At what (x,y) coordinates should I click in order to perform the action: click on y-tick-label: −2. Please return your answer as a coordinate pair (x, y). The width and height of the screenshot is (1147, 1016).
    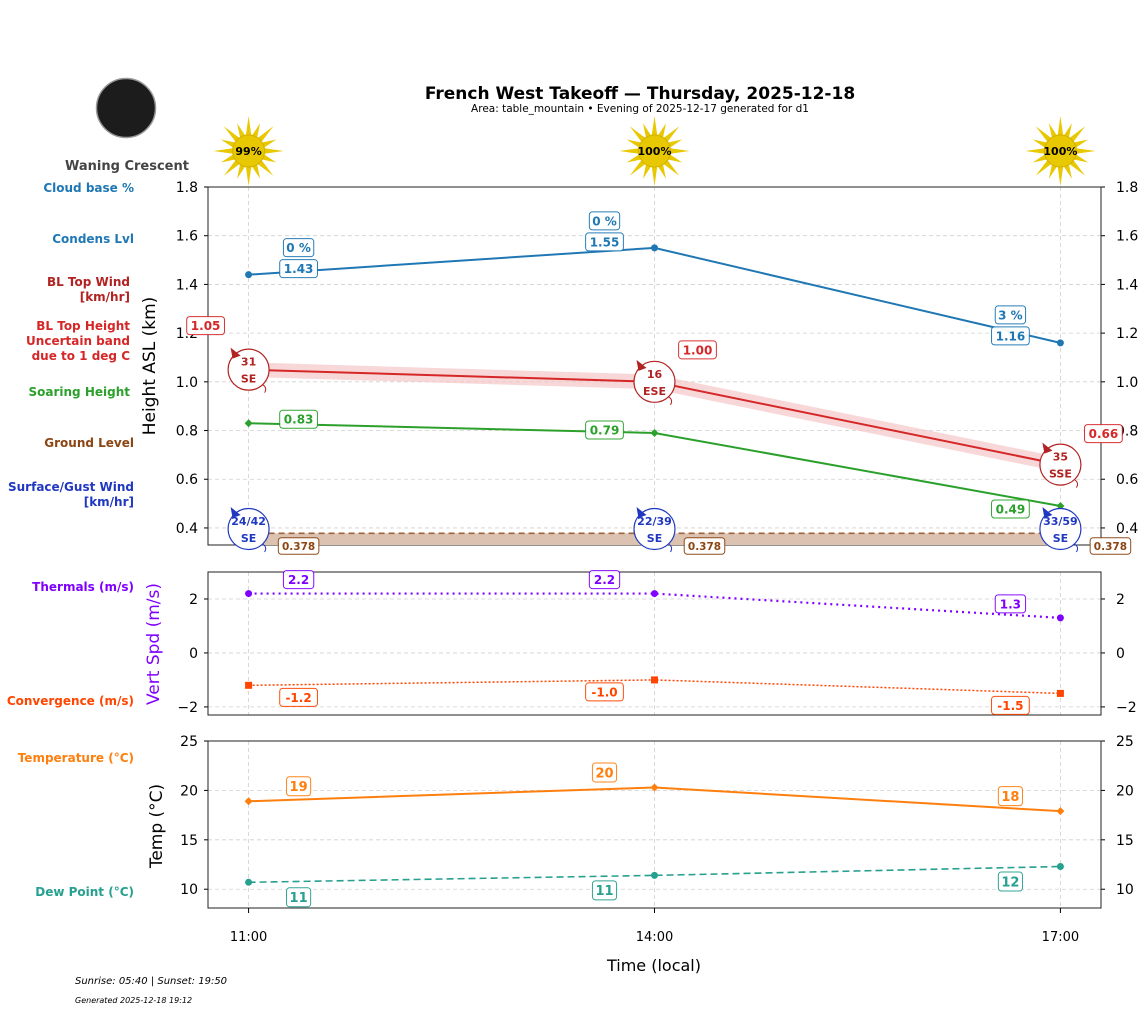
    Looking at the image, I should click on (187, 708).